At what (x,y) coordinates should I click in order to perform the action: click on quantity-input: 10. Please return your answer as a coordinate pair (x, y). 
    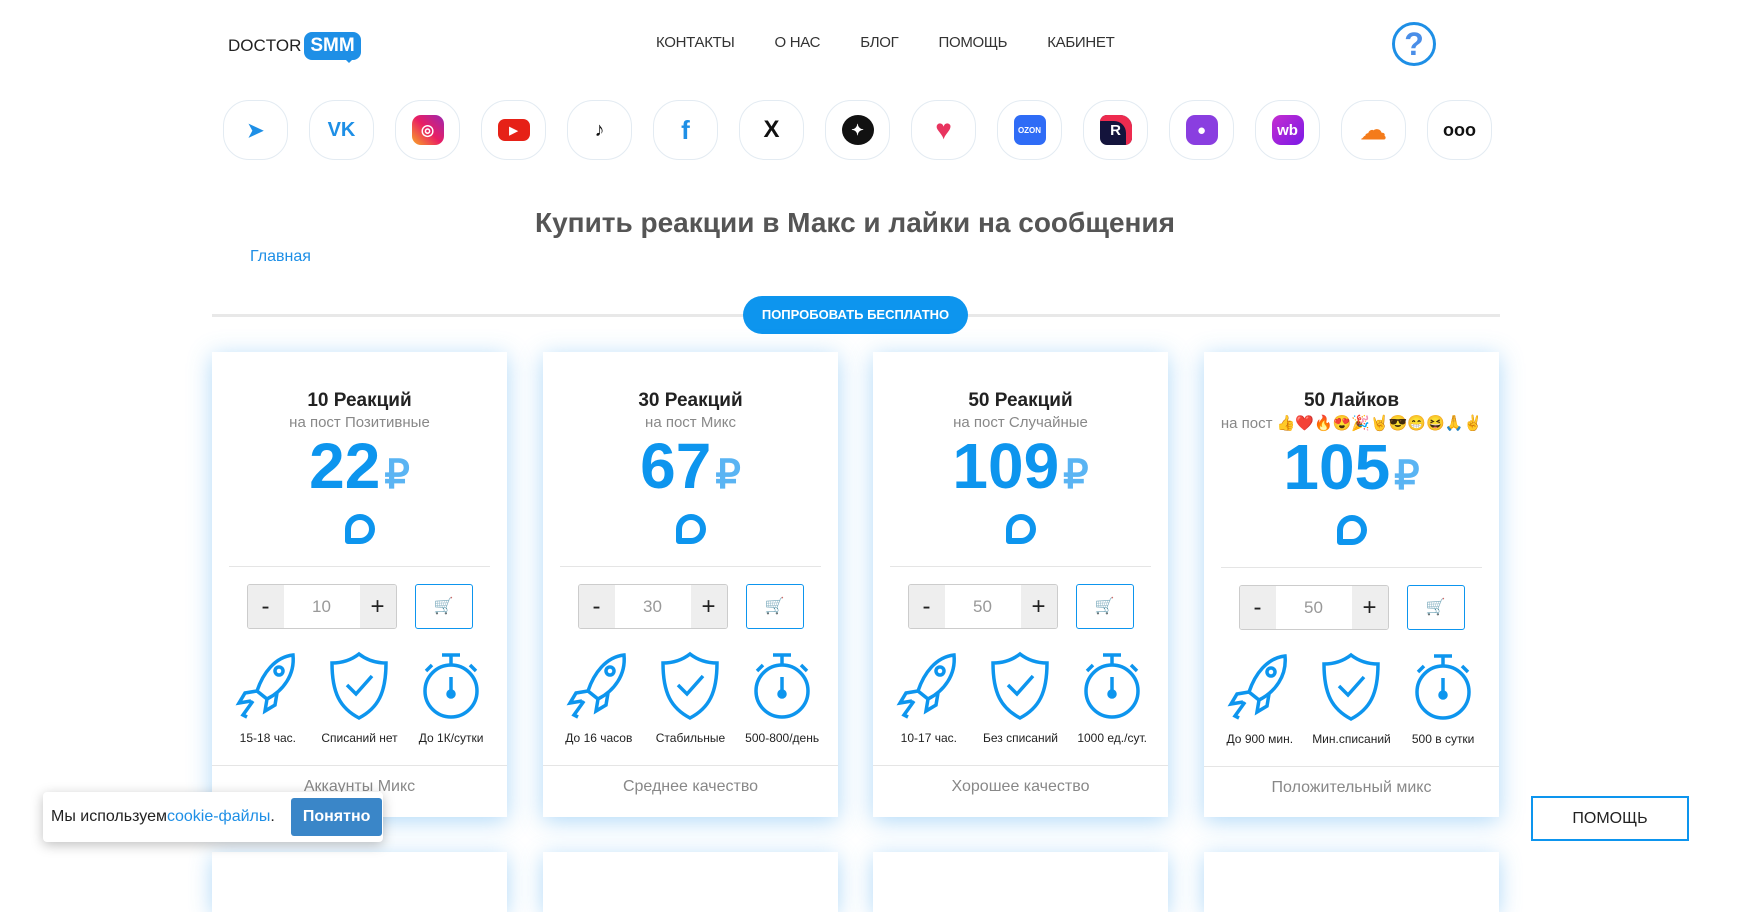
    Looking at the image, I should click on (321, 606).